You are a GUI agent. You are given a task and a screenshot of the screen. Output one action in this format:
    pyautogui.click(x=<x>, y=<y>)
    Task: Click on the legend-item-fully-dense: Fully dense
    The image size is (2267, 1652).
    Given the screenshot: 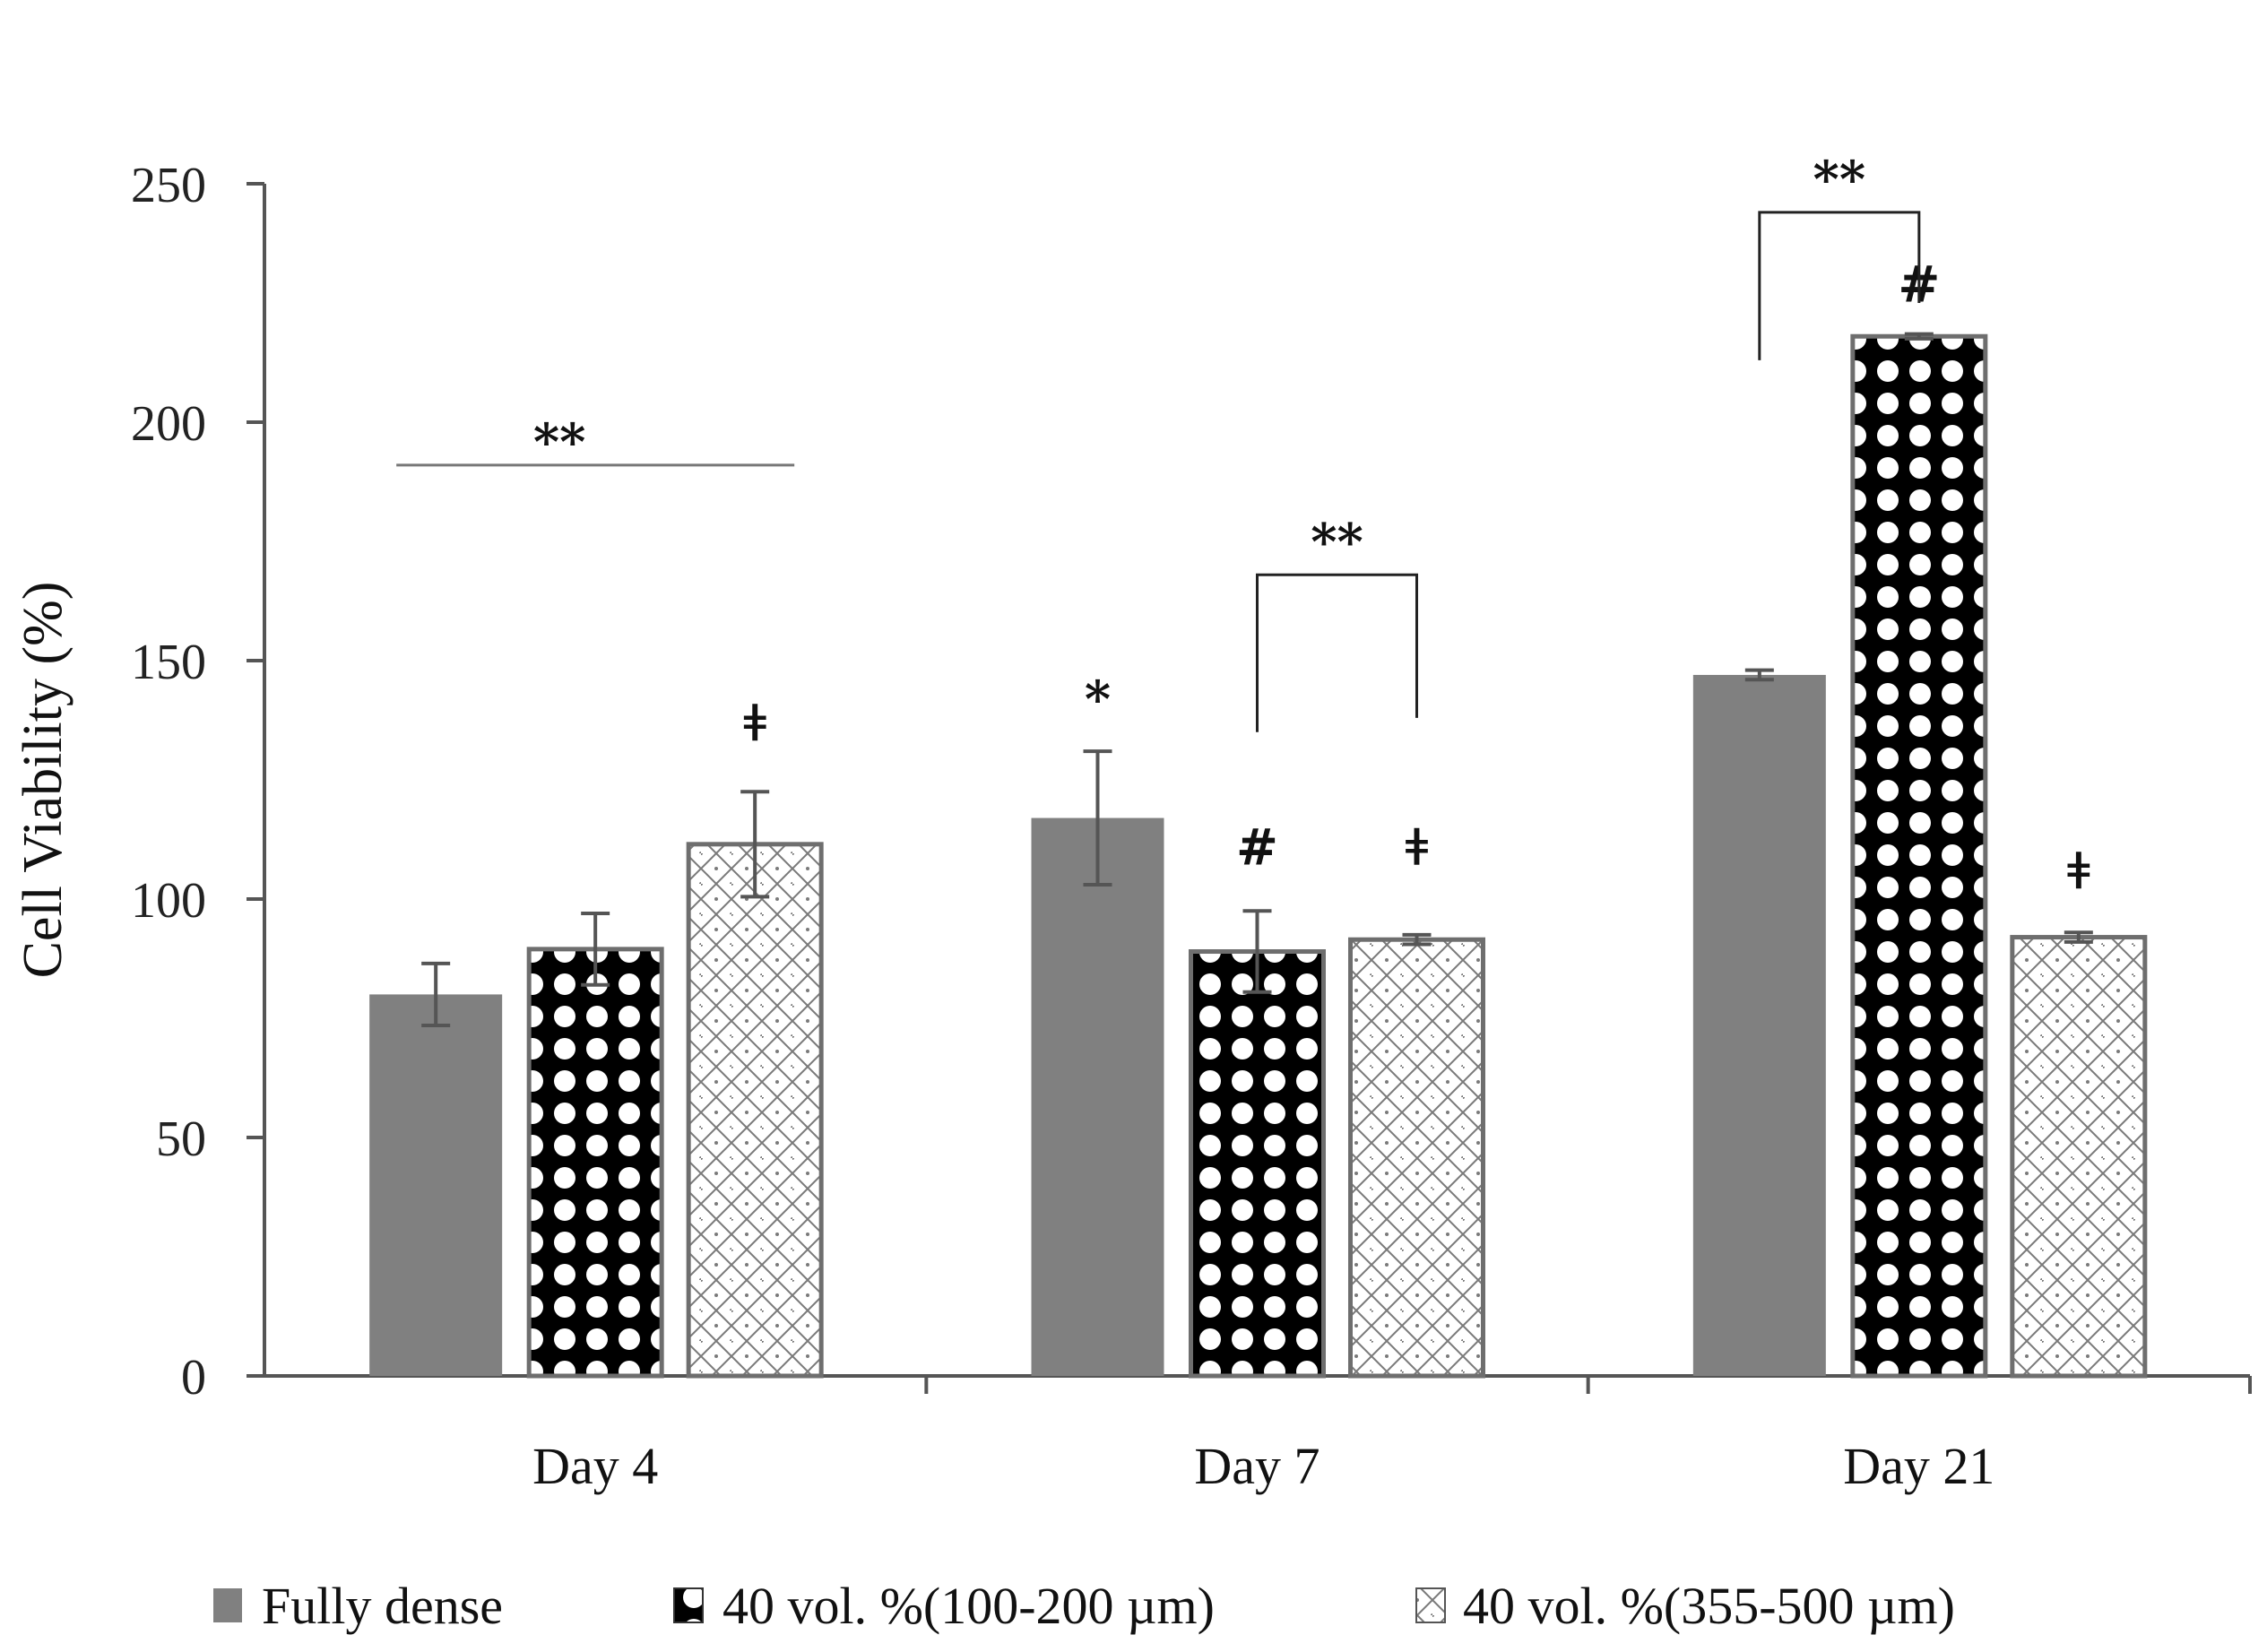 What is the action you would take?
    pyautogui.click(x=358, y=1606)
    